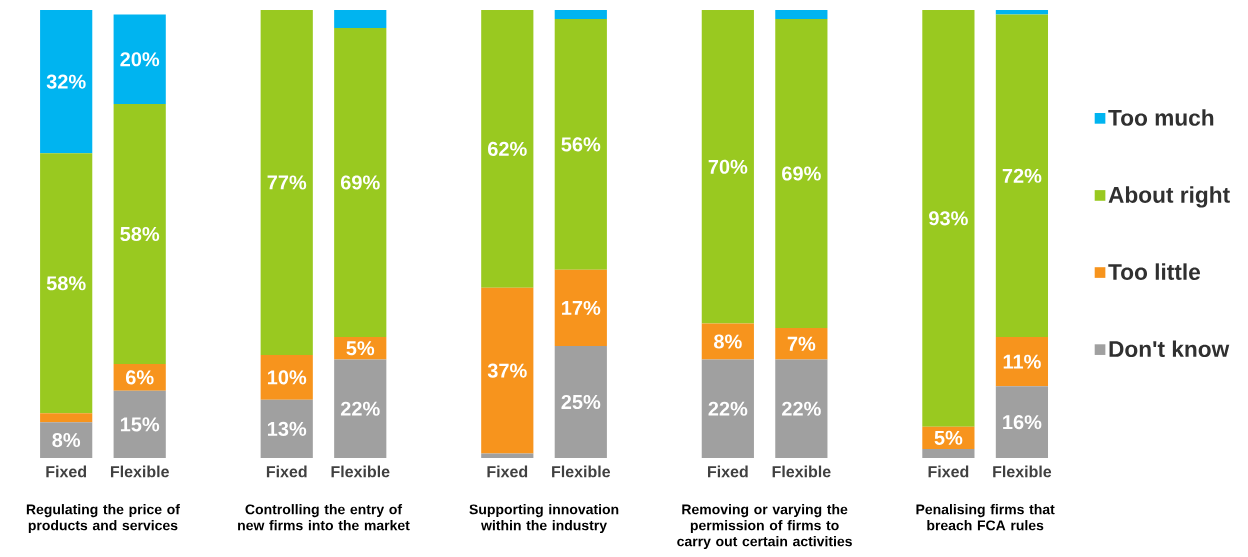  What do you see at coordinates (140, 424) in the screenshot?
I see `data-label: 15%` at bounding box center [140, 424].